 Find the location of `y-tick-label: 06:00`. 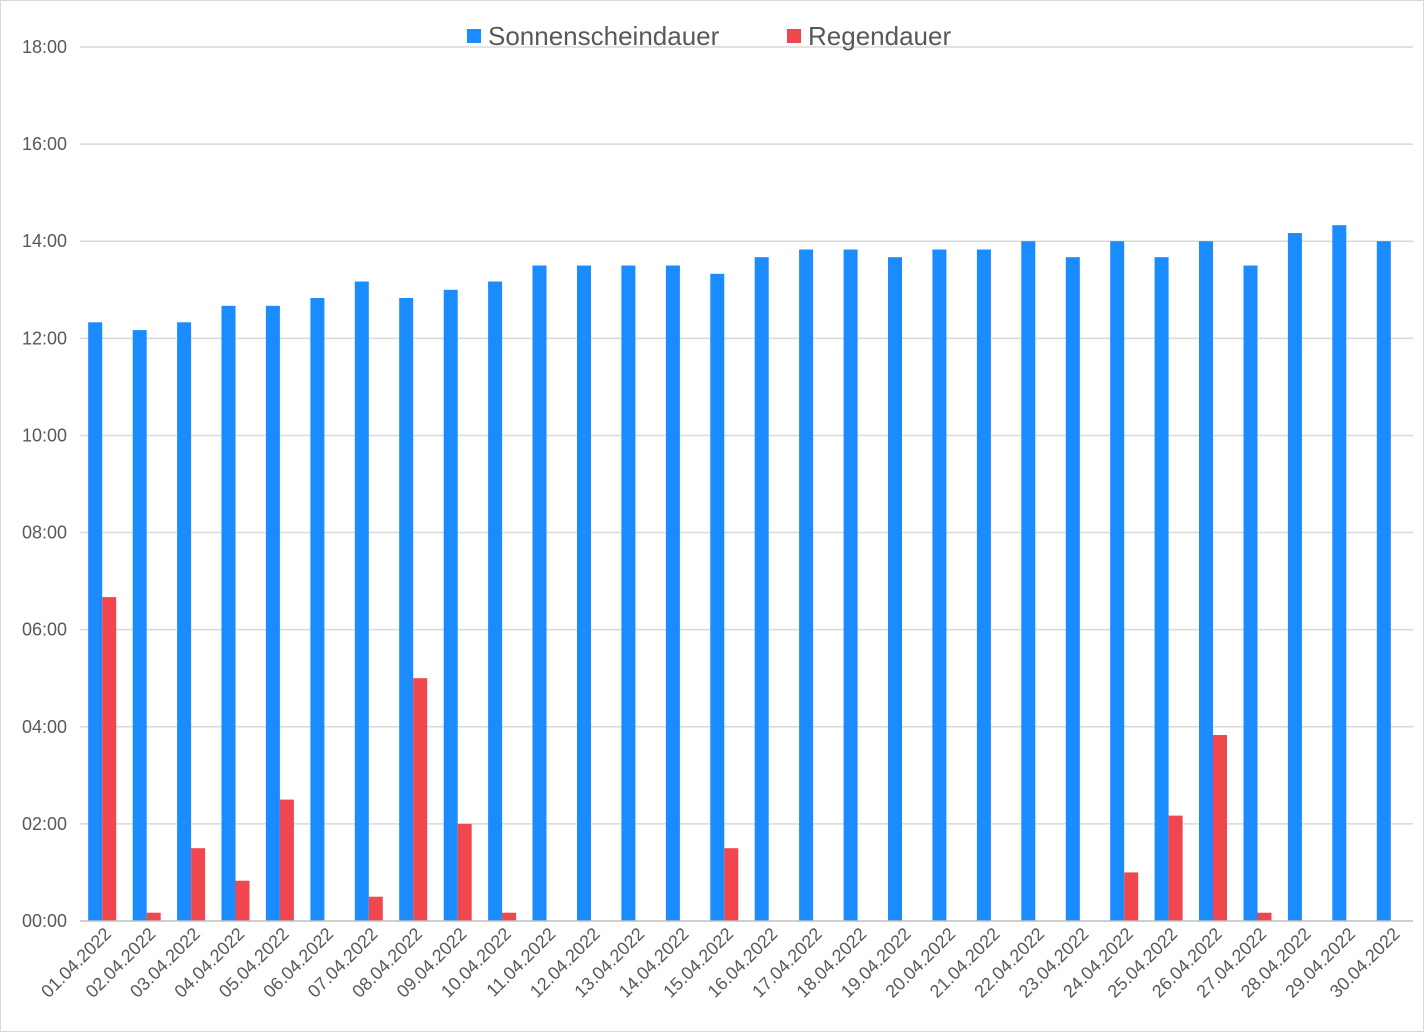

y-tick-label: 06:00 is located at coordinates (44, 630).